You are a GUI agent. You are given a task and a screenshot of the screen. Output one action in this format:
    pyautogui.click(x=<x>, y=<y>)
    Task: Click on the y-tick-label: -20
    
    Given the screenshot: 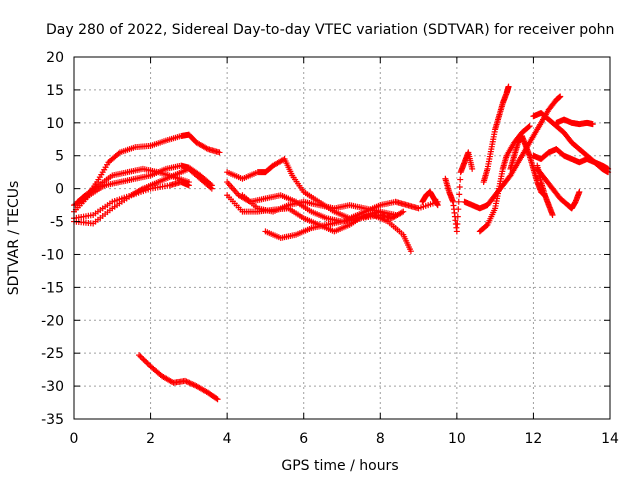 What is the action you would take?
    pyautogui.click(x=52, y=321)
    